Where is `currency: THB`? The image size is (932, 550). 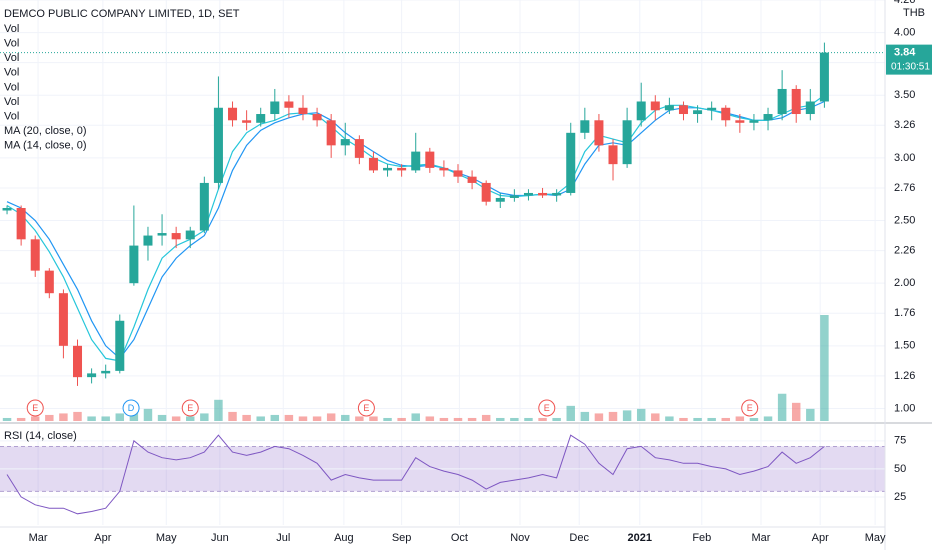
currency: THB is located at coordinates (914, 13).